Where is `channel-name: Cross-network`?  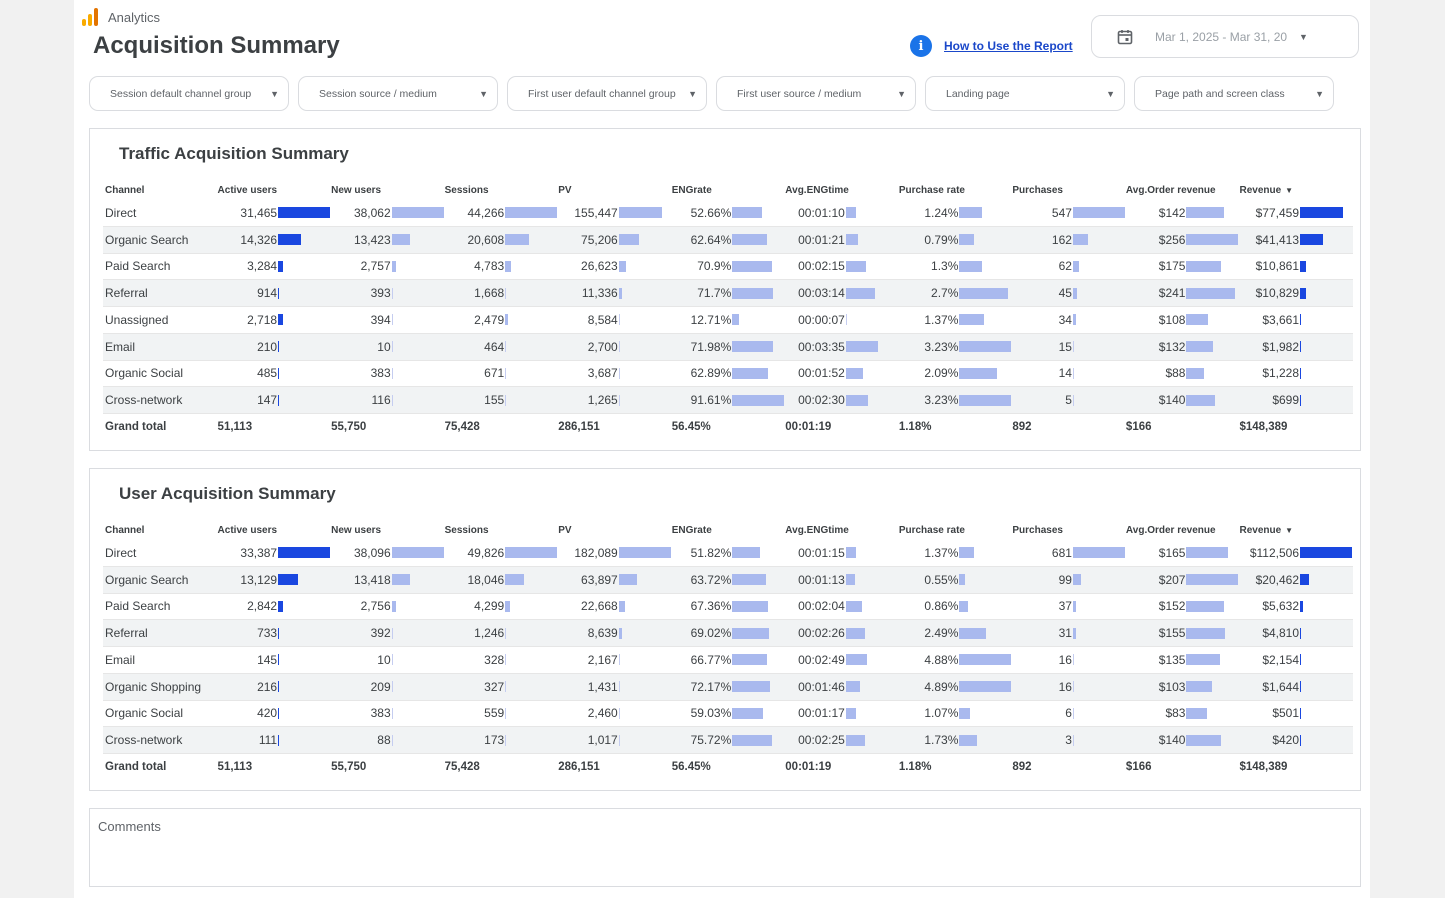 channel-name: Cross-network is located at coordinates (144, 400).